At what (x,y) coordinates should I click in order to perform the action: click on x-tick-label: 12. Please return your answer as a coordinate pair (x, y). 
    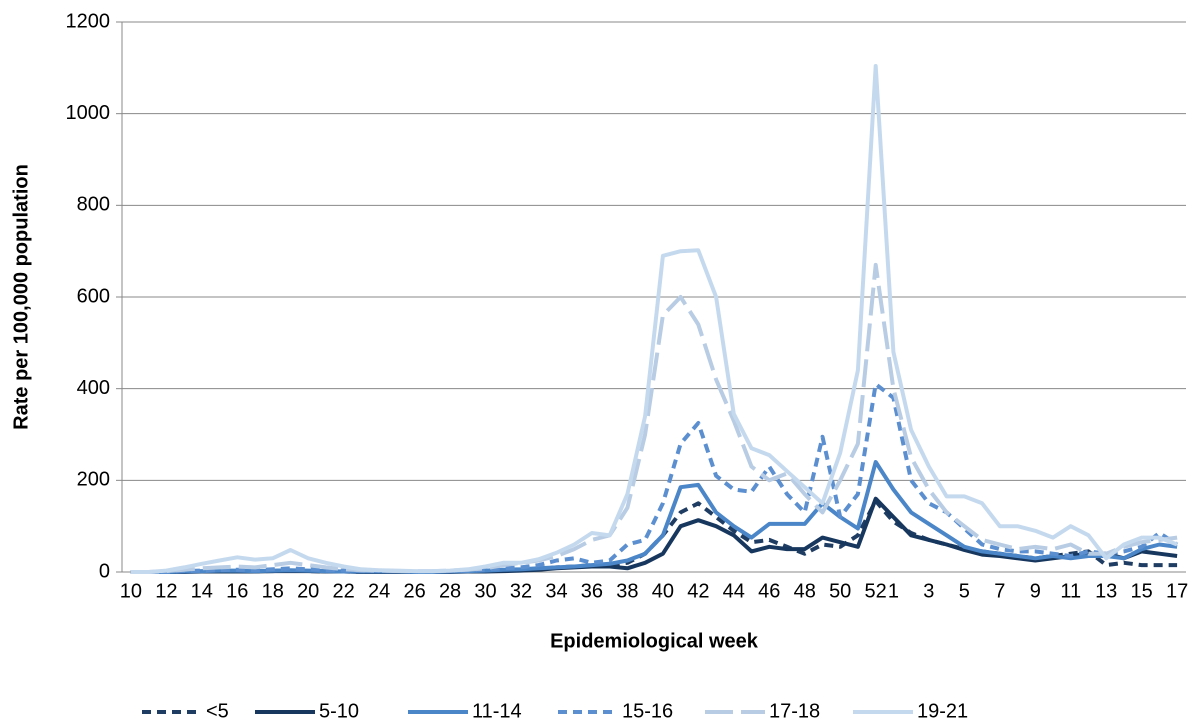
    Looking at the image, I should click on (166, 591).